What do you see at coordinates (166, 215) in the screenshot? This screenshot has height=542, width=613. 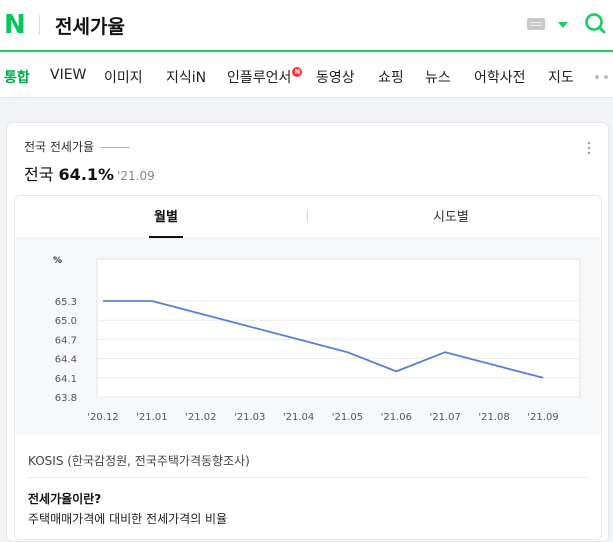 I see `tab-monthly: 월별` at bounding box center [166, 215].